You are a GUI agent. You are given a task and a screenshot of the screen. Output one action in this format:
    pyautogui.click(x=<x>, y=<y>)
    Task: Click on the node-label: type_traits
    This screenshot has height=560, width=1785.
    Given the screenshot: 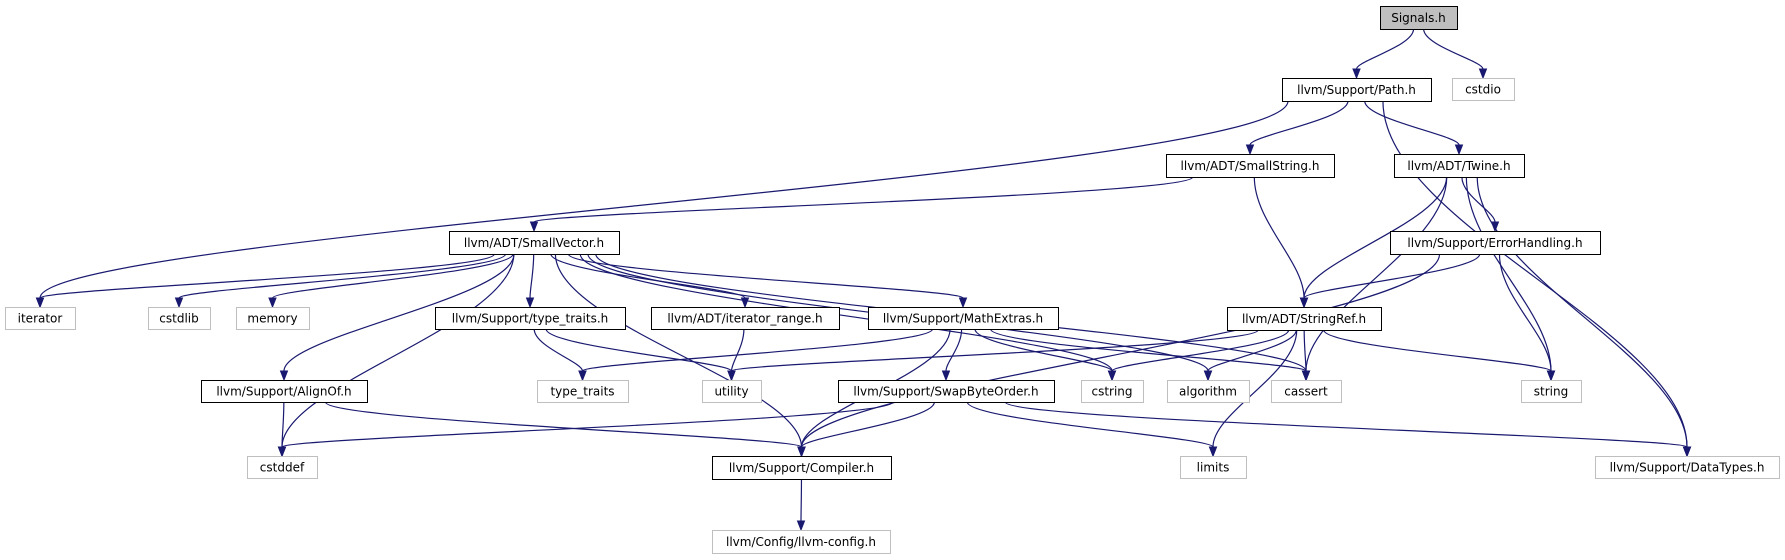 What is the action you would take?
    pyautogui.click(x=582, y=392)
    